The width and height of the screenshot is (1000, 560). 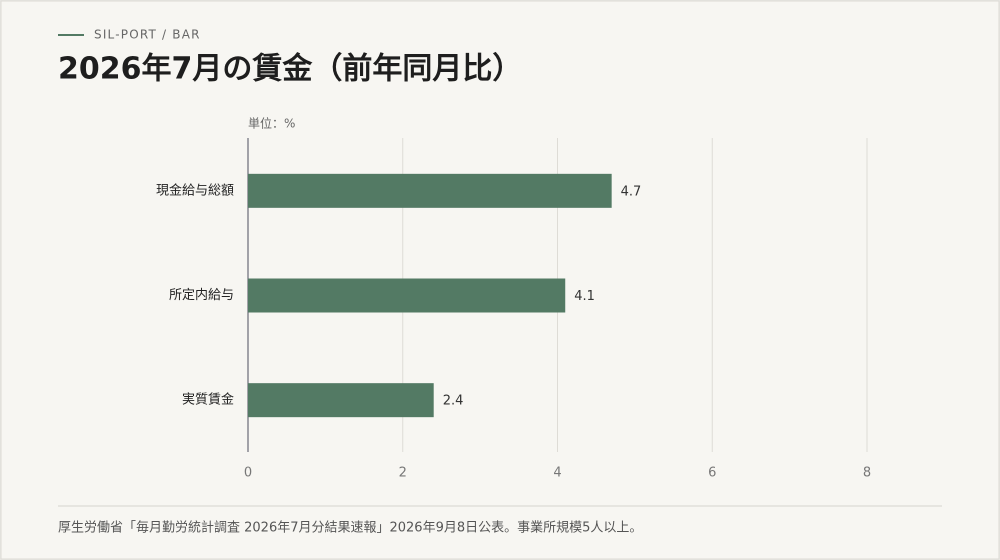 I want to click on y-tick-label: 現金給与総額, so click(x=195, y=190).